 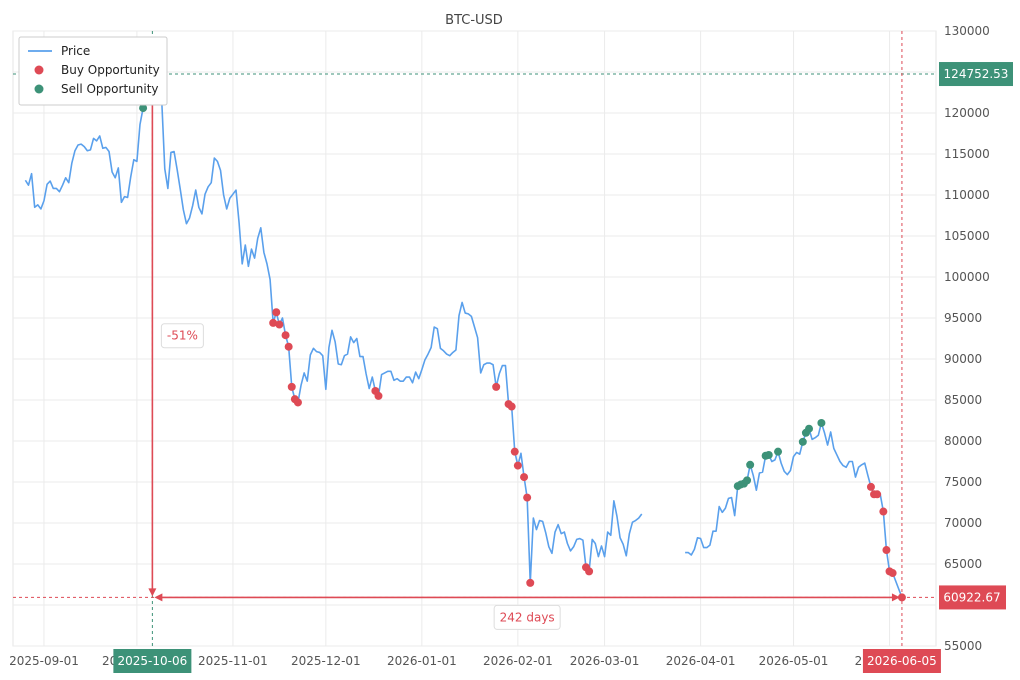 I want to click on y-tick-label: 130000, so click(x=967, y=31).